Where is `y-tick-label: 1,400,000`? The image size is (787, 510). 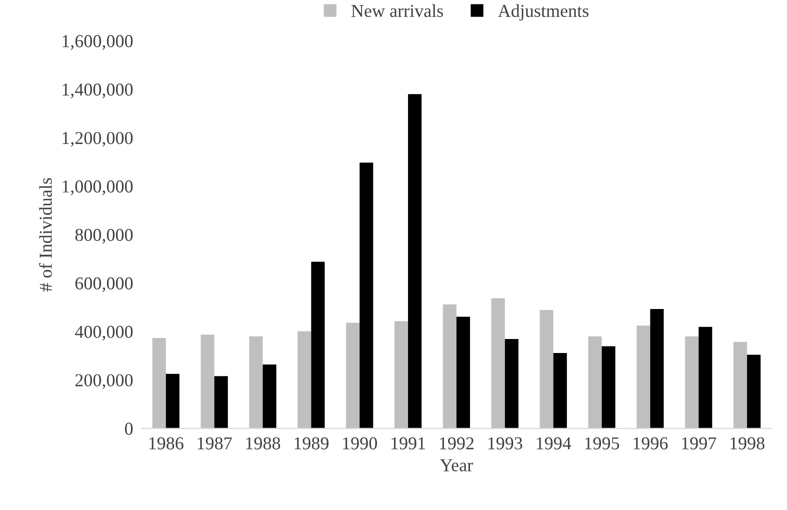 y-tick-label: 1,400,000 is located at coordinates (97, 91).